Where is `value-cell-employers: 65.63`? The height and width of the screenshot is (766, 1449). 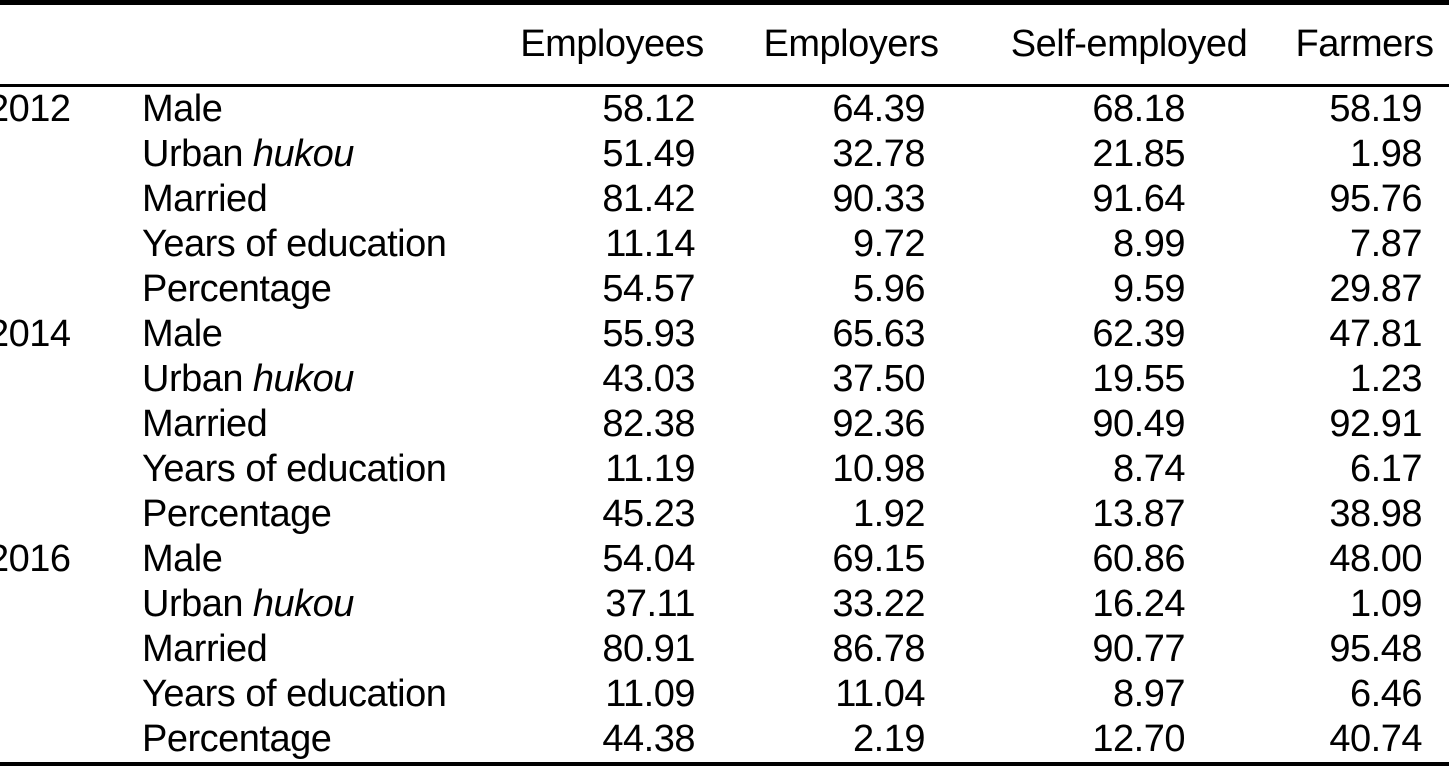 value-cell-employers: 65.63 is located at coordinates (878, 334).